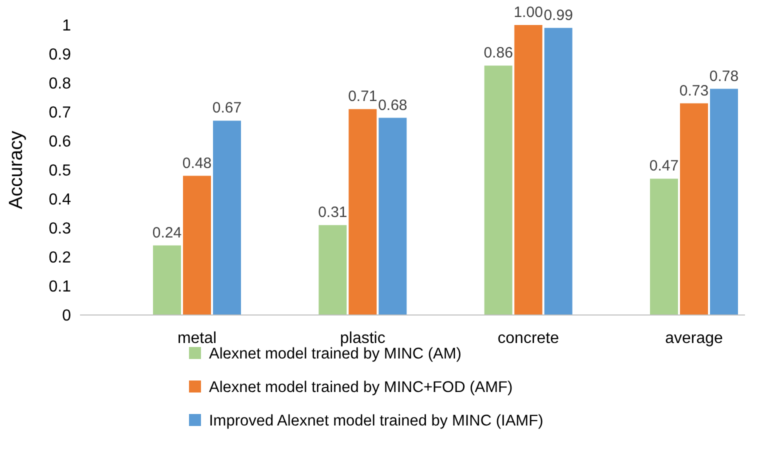 Image resolution: width=757 pixels, height=472 pixels. Describe the element at coordinates (67, 26) in the screenshot. I see `y-tick-label: 1` at that location.